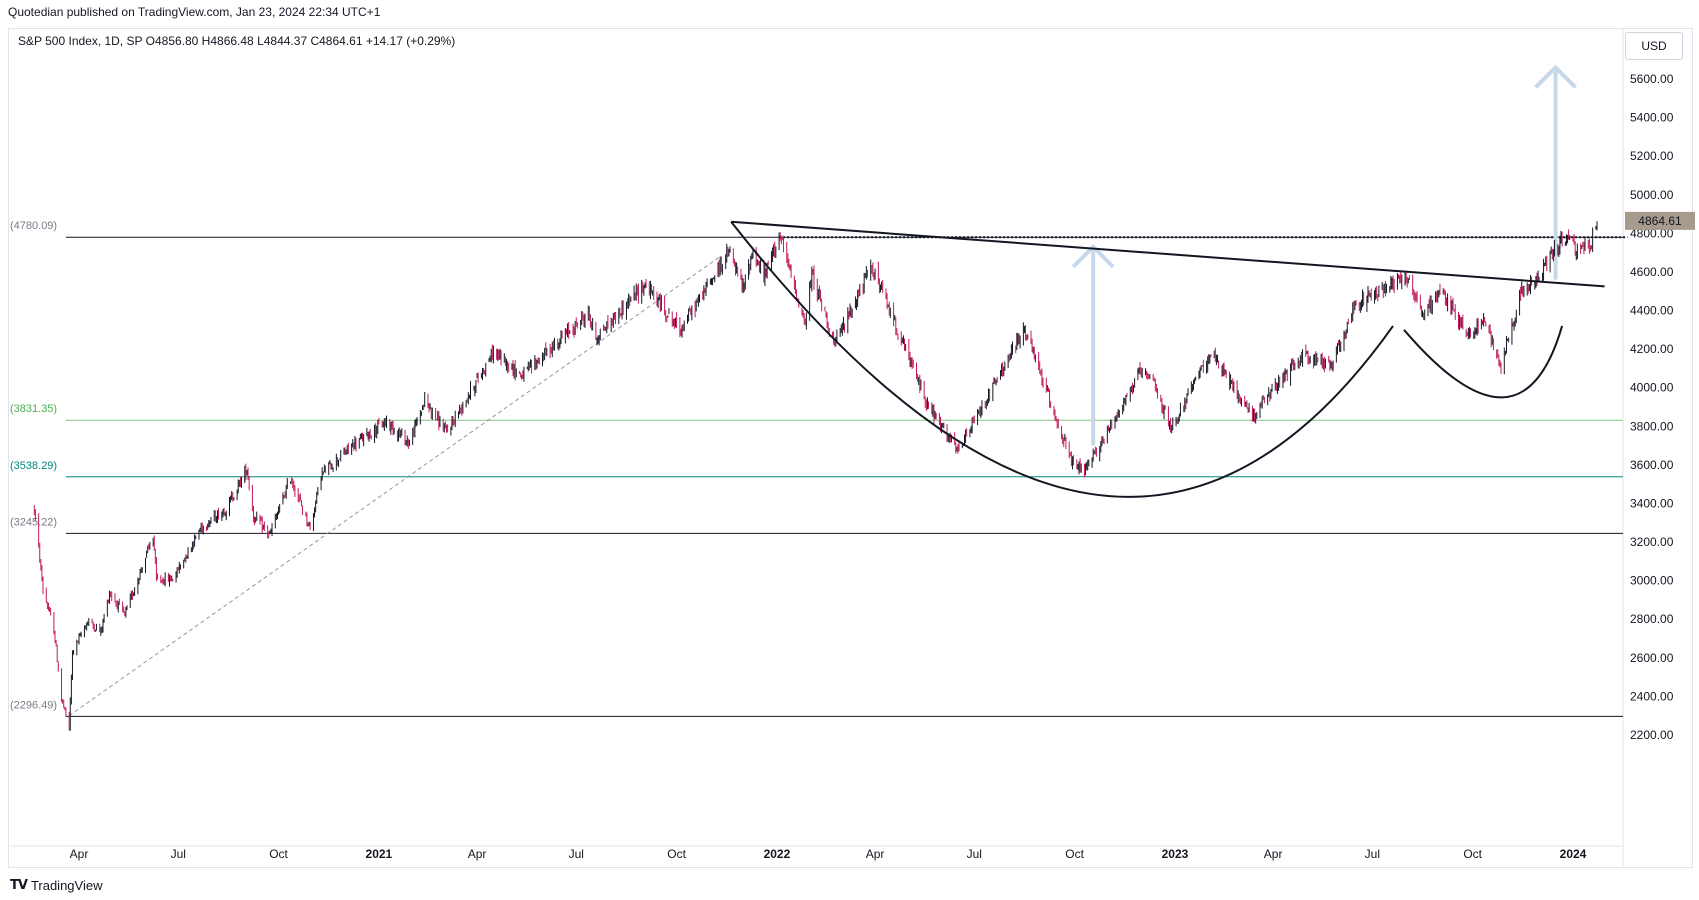  Describe the element at coordinates (1652, 349) in the screenshot. I see `y-tick-label: 4200.00` at that location.